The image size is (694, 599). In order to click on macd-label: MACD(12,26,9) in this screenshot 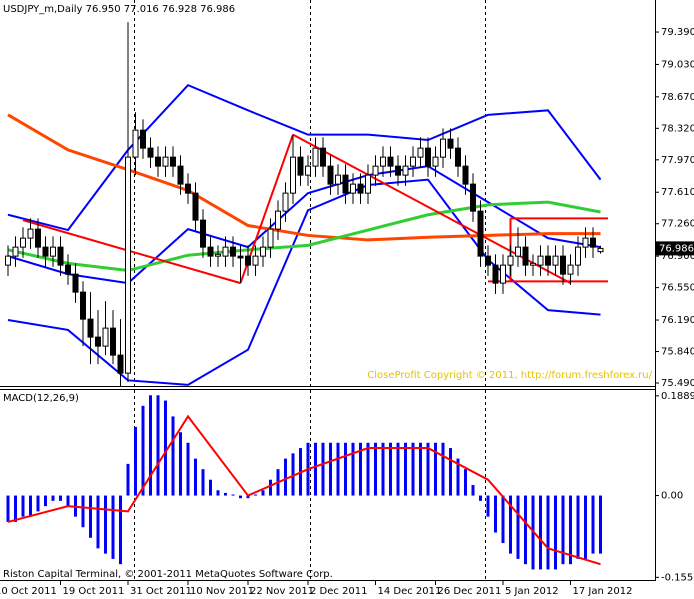, I will do `click(41, 398)`.